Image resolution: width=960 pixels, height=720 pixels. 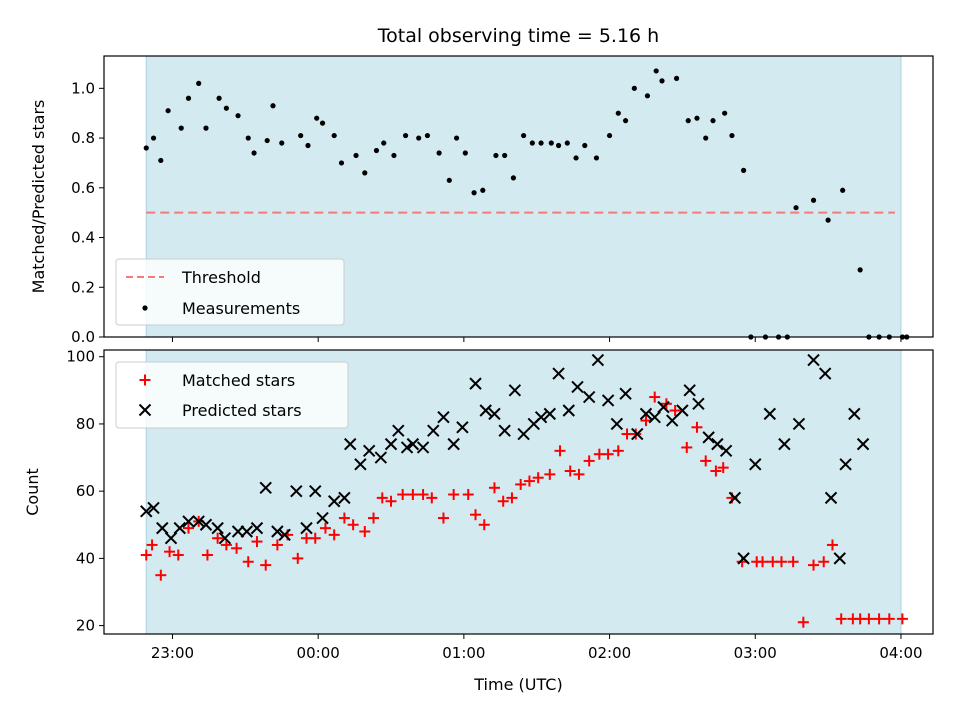 I want to click on x-tick-label: 03:00, so click(x=755, y=653).